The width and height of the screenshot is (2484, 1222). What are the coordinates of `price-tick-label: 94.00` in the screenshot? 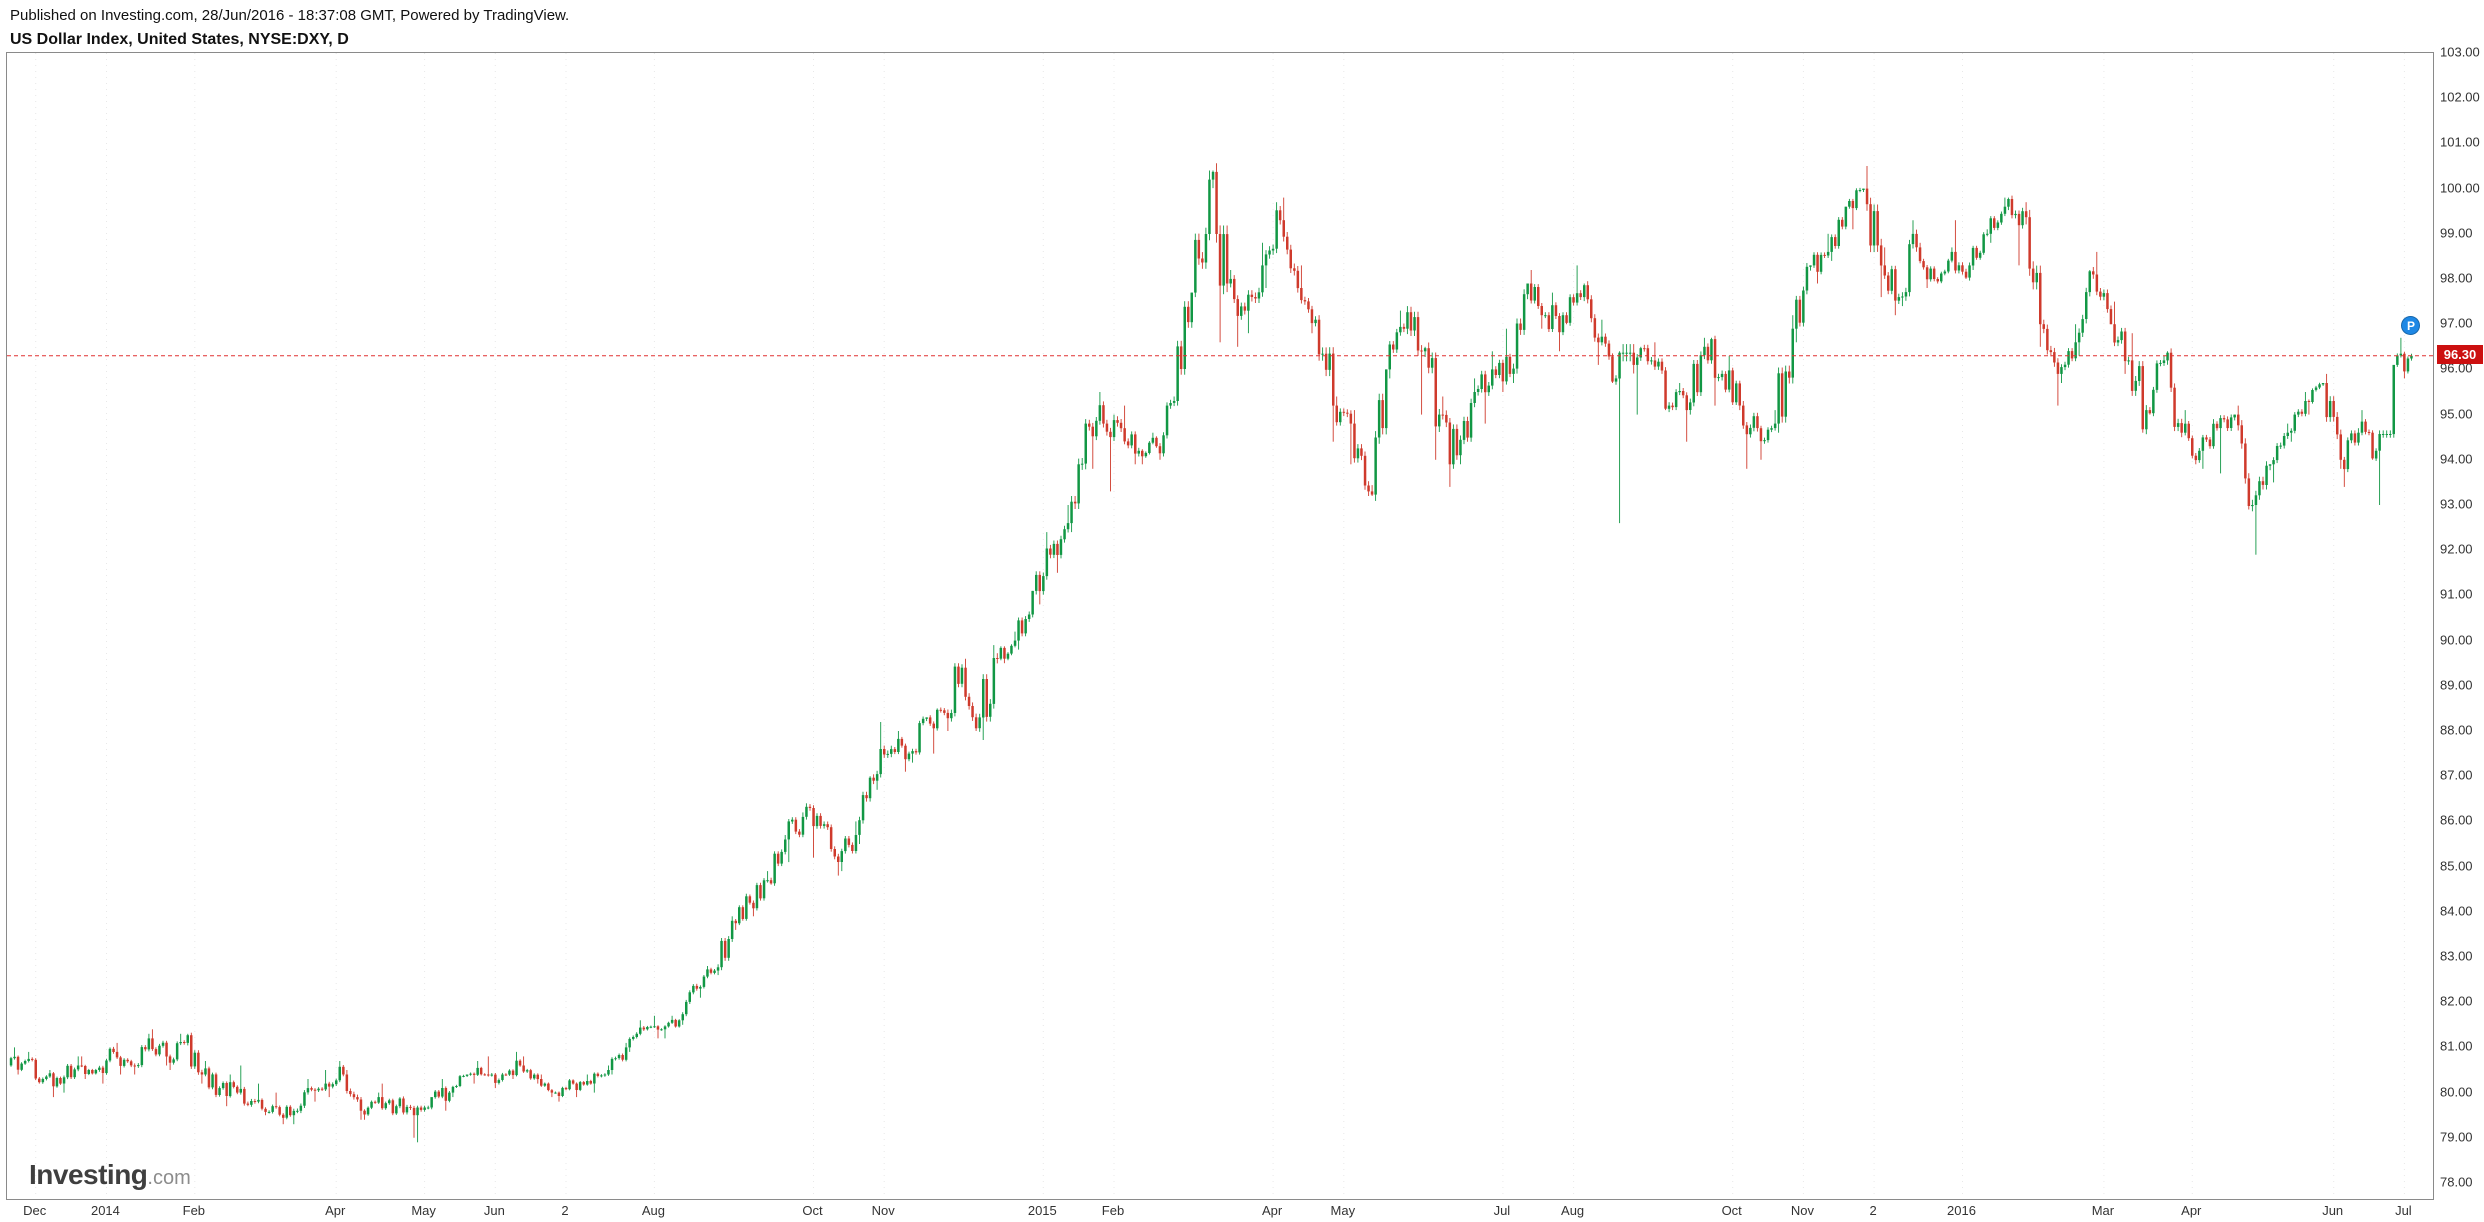 It's located at (2456, 459).